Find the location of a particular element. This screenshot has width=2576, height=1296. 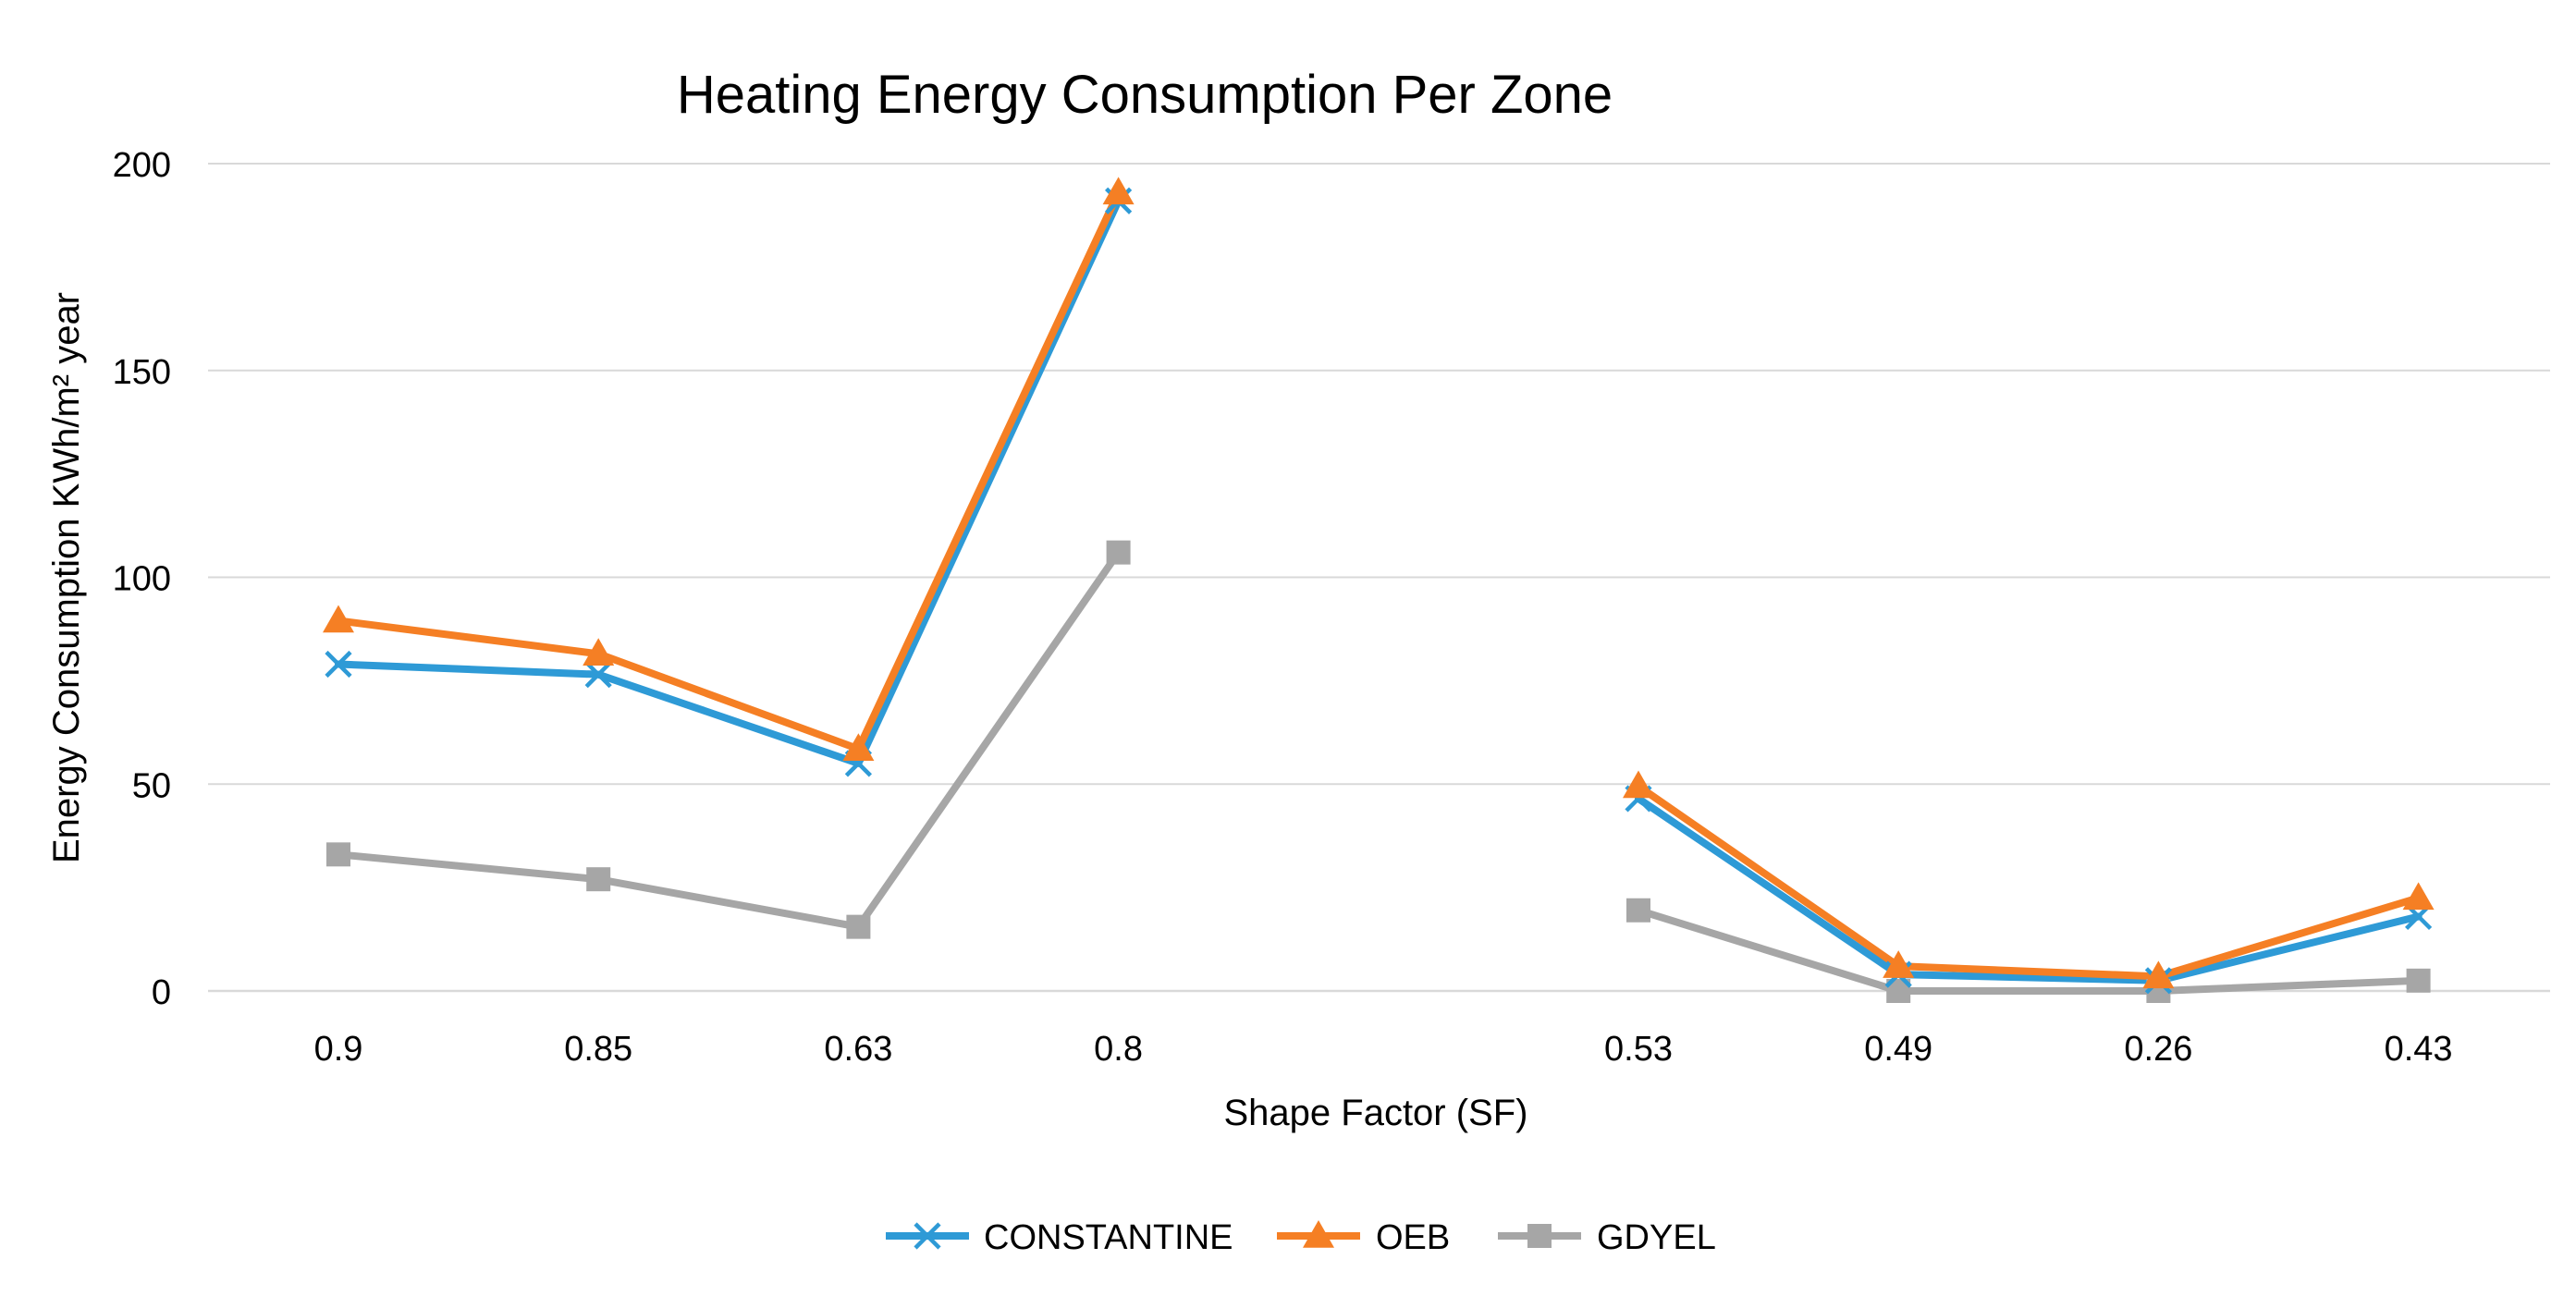

x-tick-label: 0.26 is located at coordinates (2158, 1049).